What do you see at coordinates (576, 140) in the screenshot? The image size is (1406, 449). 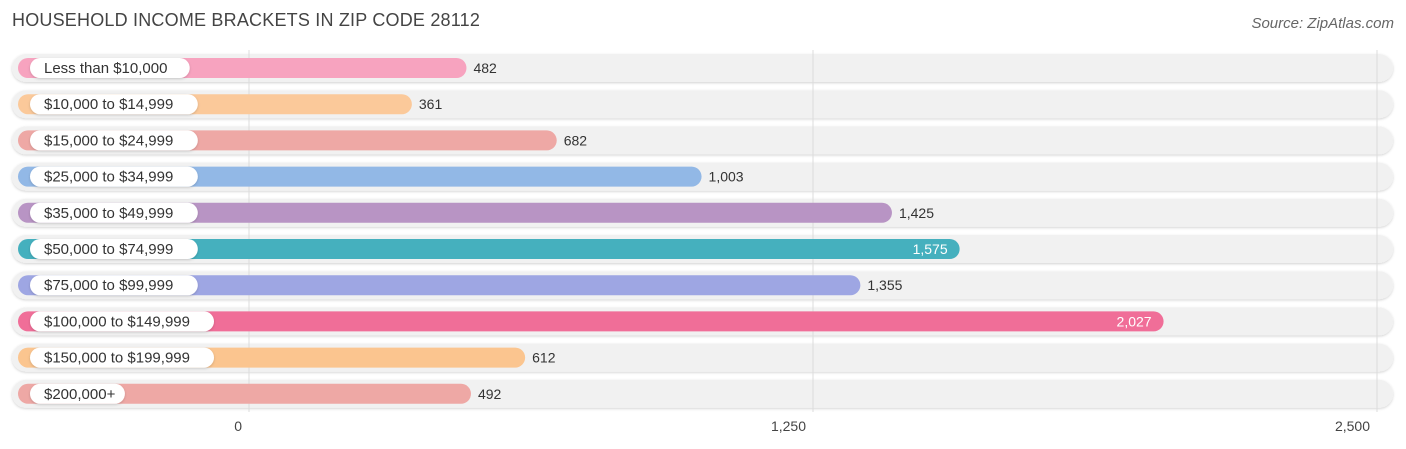 I see `value-label: 682` at bounding box center [576, 140].